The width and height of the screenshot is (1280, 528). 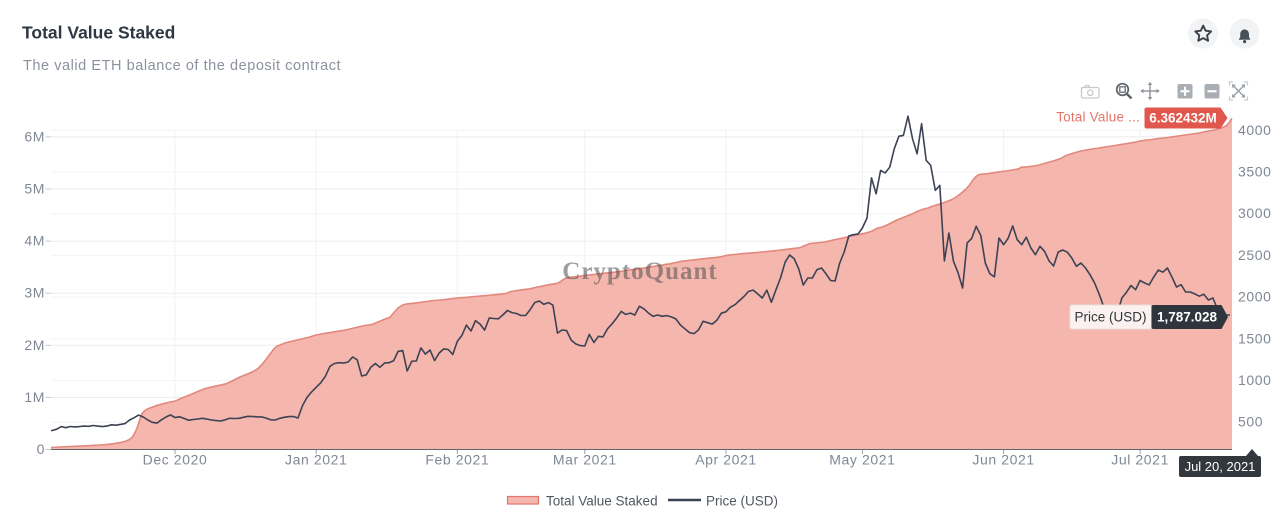 I want to click on svg-text: May 2021, so click(x=862, y=460).